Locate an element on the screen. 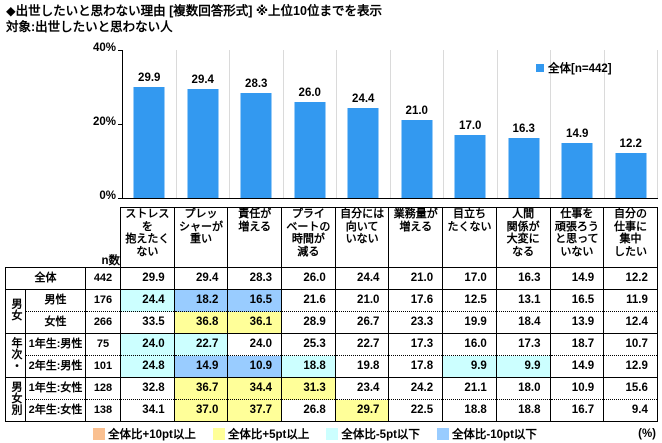 The width and height of the screenshot is (662, 443). data-cell: 13.1 is located at coordinates (522, 300).